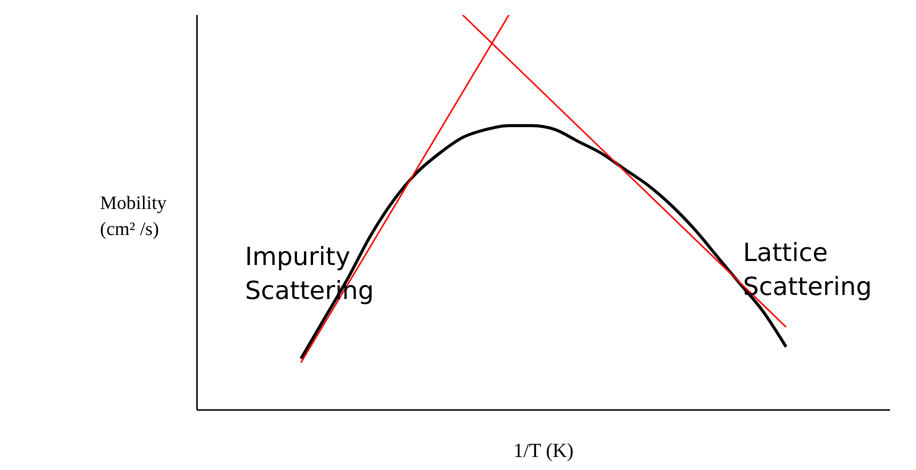 The image size is (916, 470). Describe the element at coordinates (543, 451) in the screenshot. I see `x-axis-title: 1/T (K)` at that location.